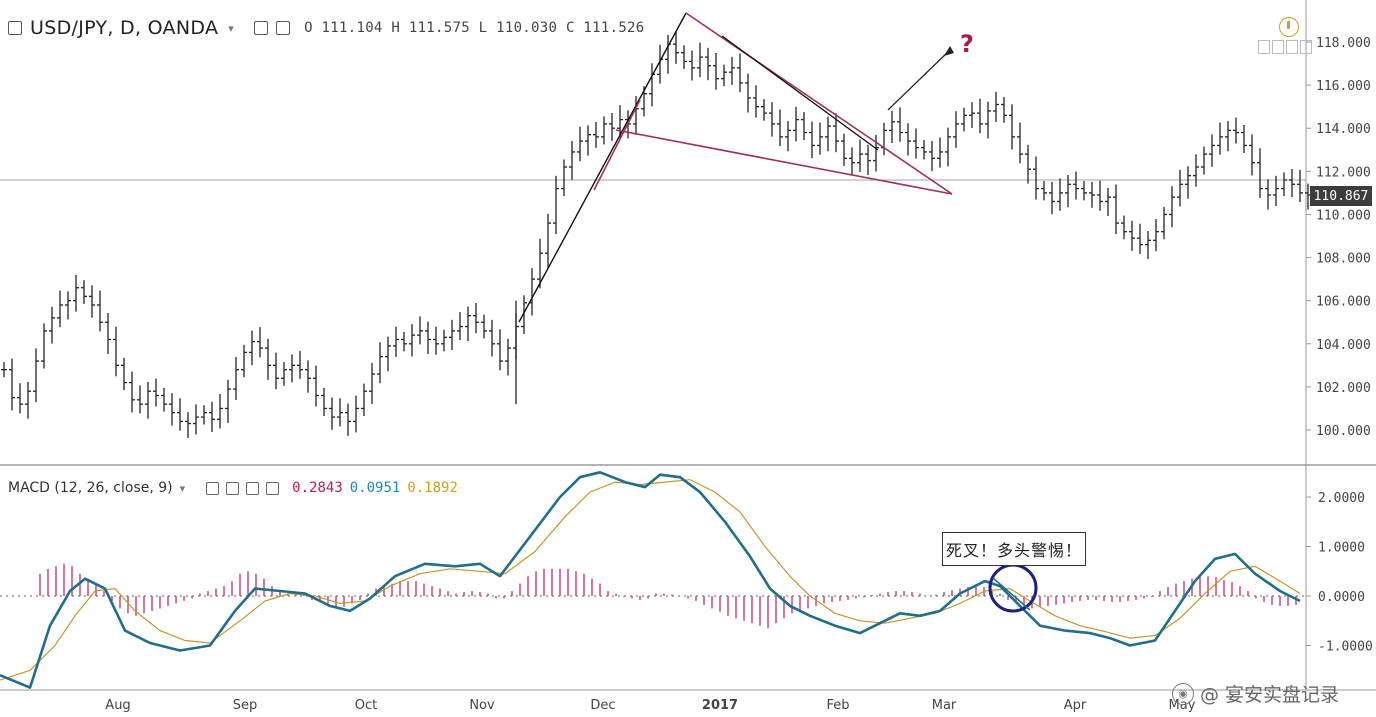 This screenshot has width=1376, height=717. What do you see at coordinates (1343, 431) in the screenshot?
I see `y-tick-label: 100.000` at bounding box center [1343, 431].